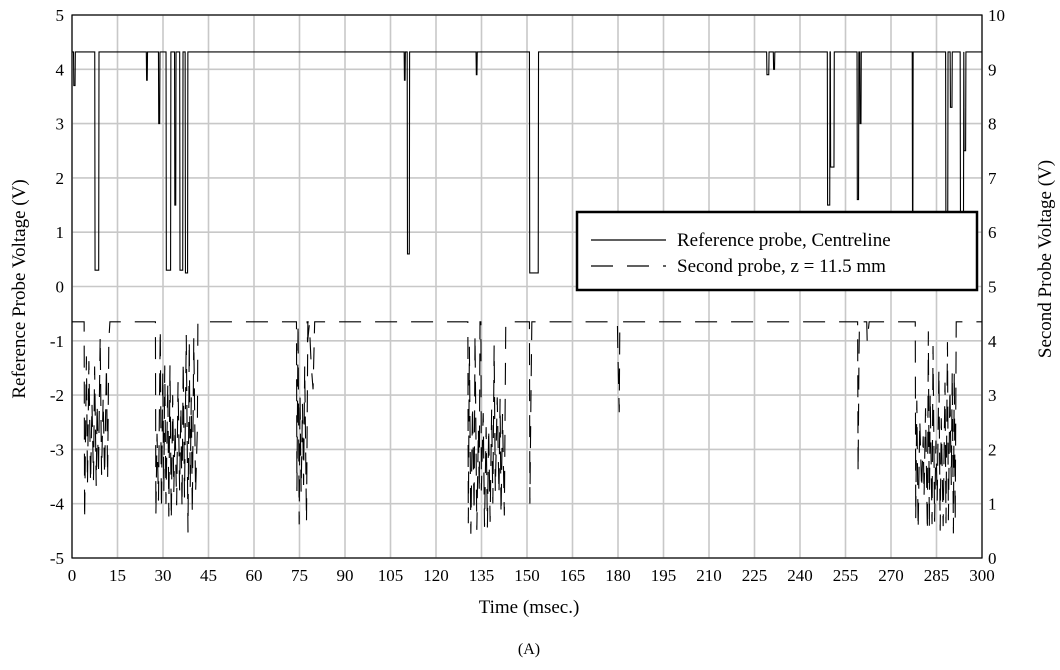 The image size is (1060, 670). What do you see at coordinates (299, 575) in the screenshot?
I see `x-tick-label: 75` at bounding box center [299, 575].